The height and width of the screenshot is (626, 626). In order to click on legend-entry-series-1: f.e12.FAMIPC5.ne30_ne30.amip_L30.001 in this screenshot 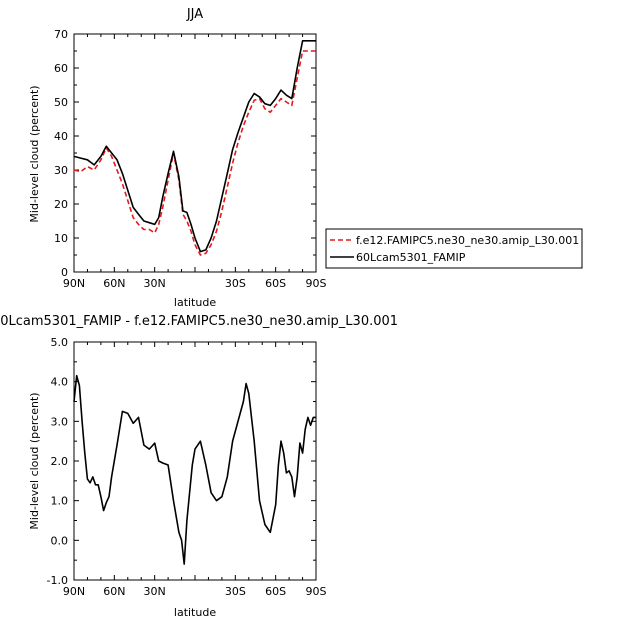, I will do `click(467, 240)`.